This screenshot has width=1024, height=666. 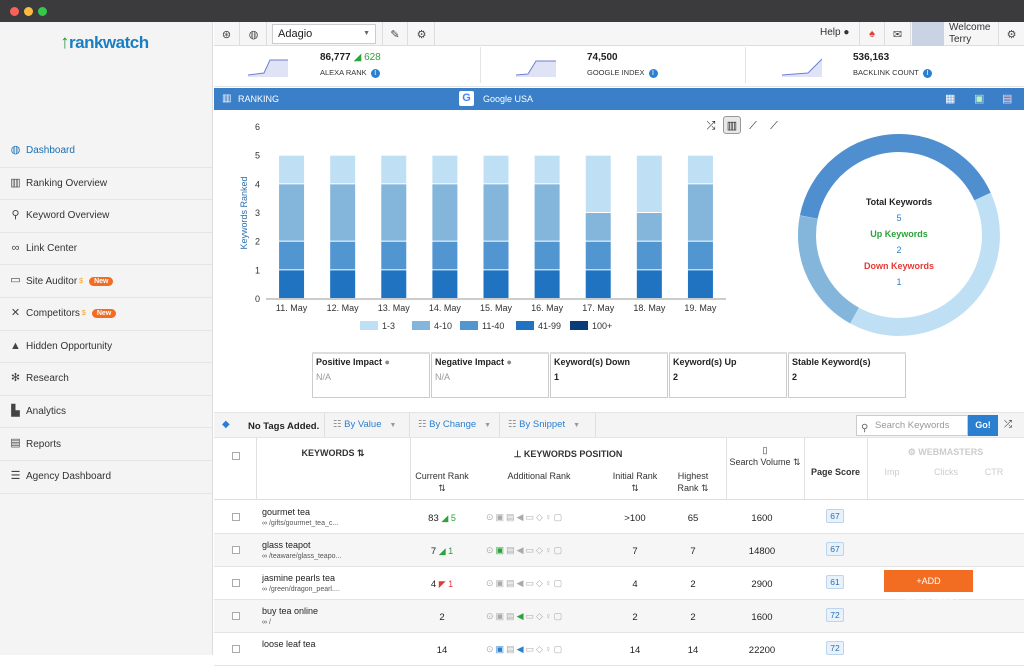 What do you see at coordinates (257, 242) in the screenshot?
I see `y-tick-label: 2` at bounding box center [257, 242].